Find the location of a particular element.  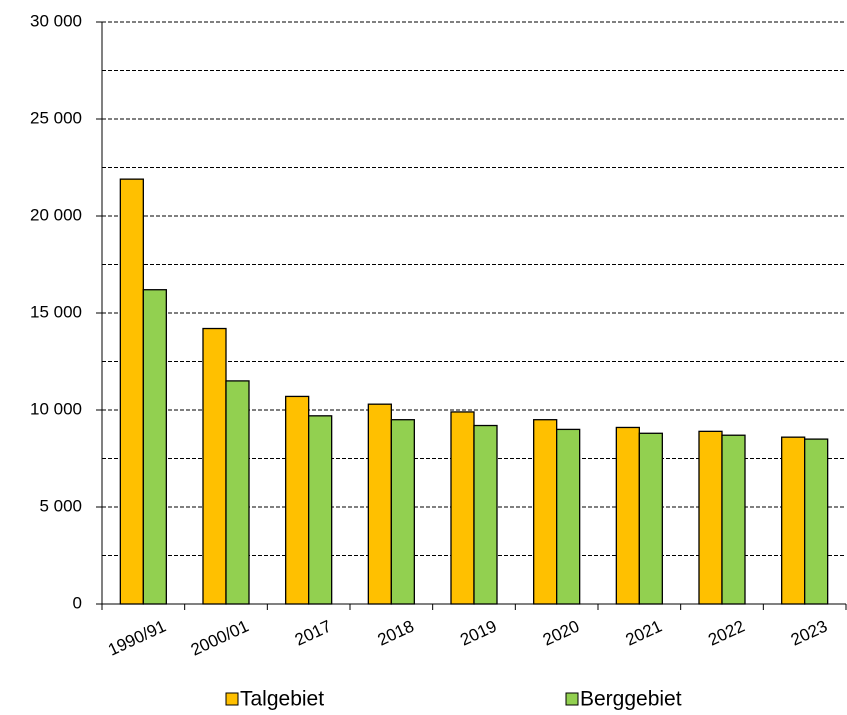

x-tick-label: 2020 is located at coordinates (561, 632).